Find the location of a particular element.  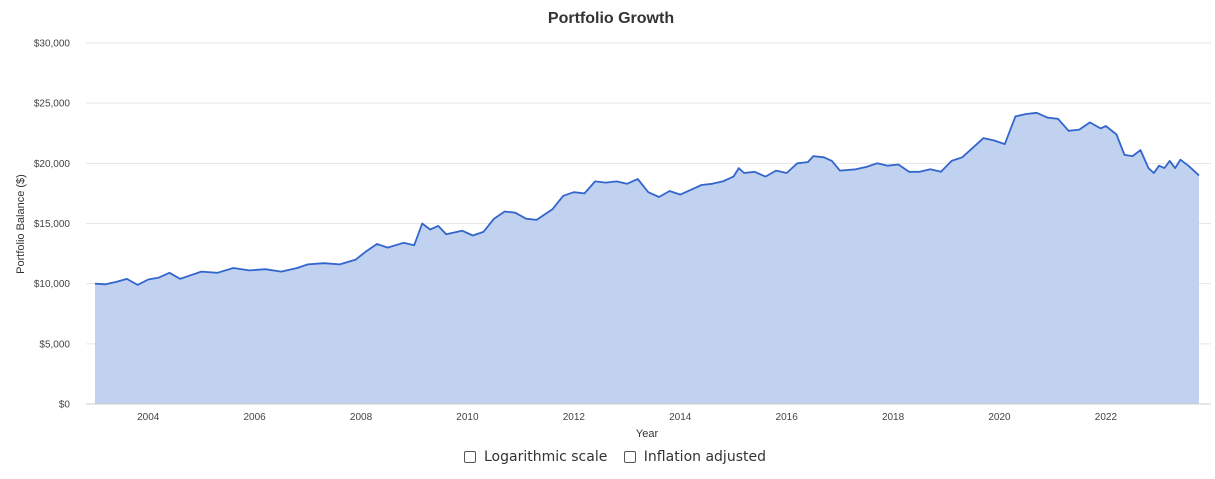

log-scale-checkbox: Logarithmic scale is located at coordinates (535, 457).